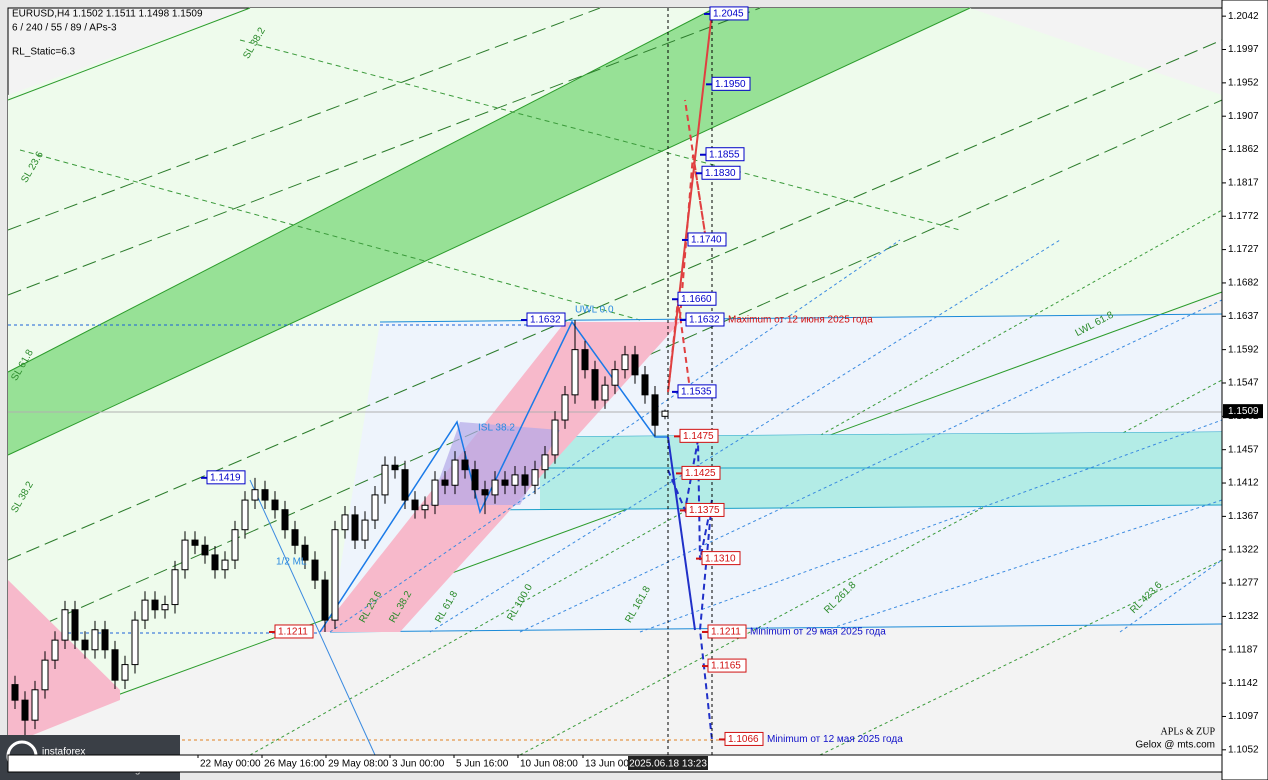 This screenshot has width=1268, height=780. I want to click on y-tick-label: 1.1862, so click(1243, 149).